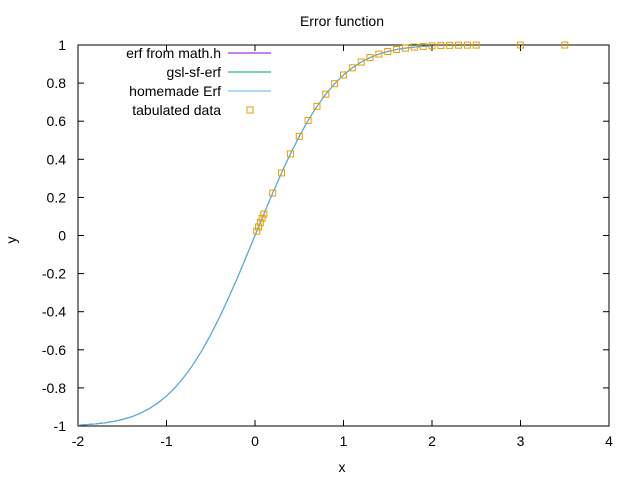 The height and width of the screenshot is (480, 640). What do you see at coordinates (54, 312) in the screenshot?
I see `y-tick-label: -0.4` at bounding box center [54, 312].